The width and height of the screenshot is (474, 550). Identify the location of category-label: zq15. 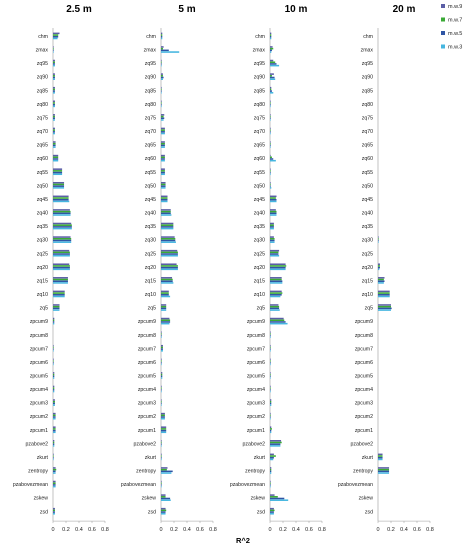
(42, 281).